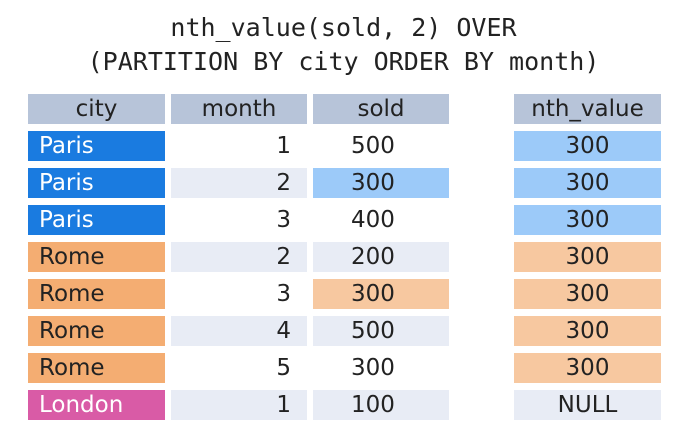 Image resolution: width=687 pixels, height=444 pixels. Describe the element at coordinates (587, 109) in the screenshot. I see `nth-value-header: nth_value` at that location.